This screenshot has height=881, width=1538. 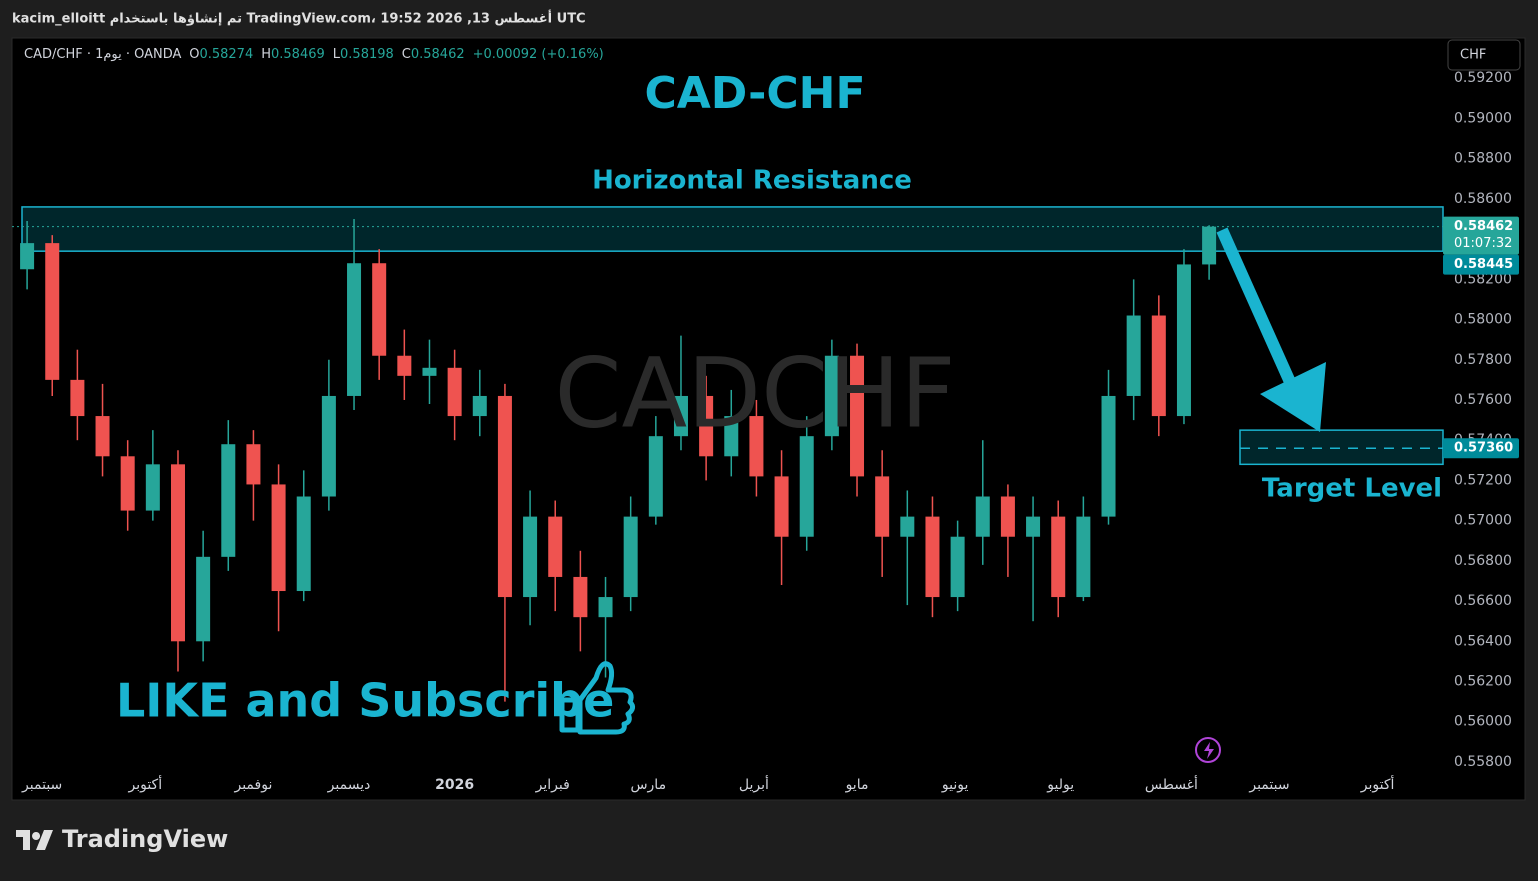 What do you see at coordinates (145, 839) in the screenshot?
I see `brand: TradingView` at bounding box center [145, 839].